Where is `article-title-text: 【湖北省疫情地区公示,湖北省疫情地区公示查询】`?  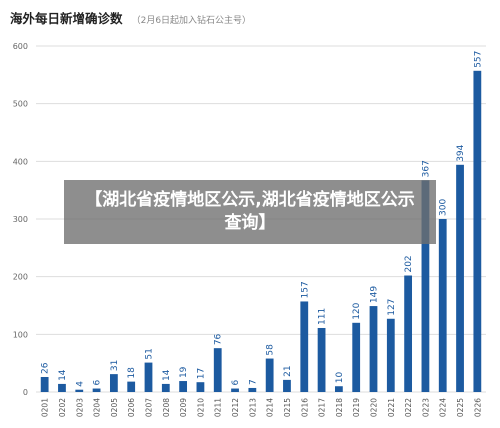
article-title-text: 【湖北省疫情地区公示,湖北省疫情地区公示查询】 is located at coordinates (250, 211).